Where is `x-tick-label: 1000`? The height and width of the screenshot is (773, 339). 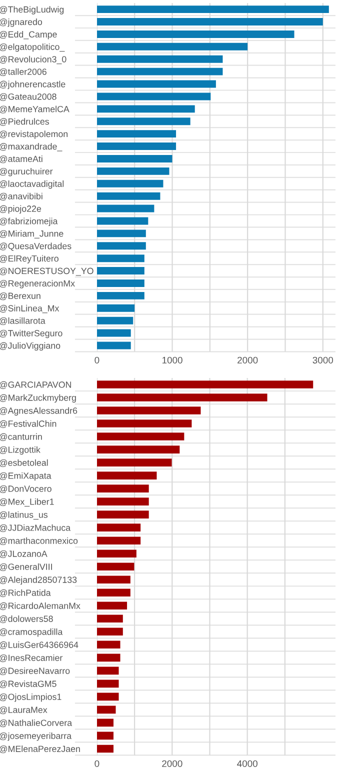 x-tick-label: 1000 is located at coordinates (172, 360).